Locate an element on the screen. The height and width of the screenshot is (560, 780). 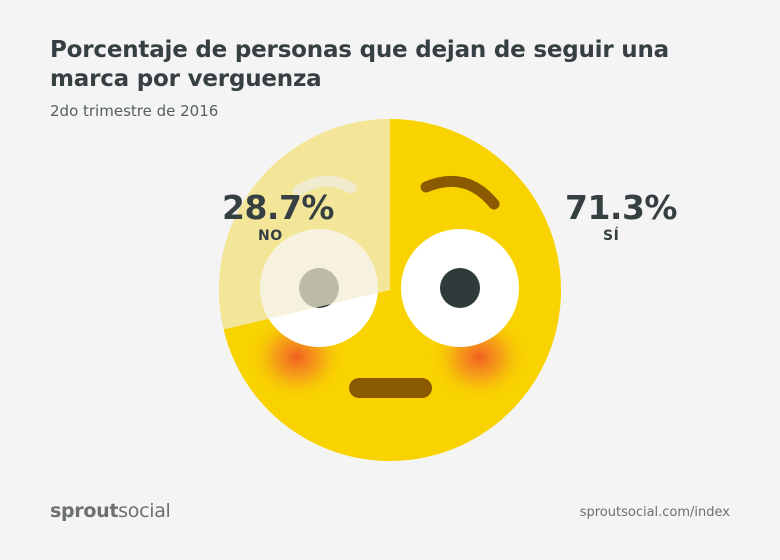
right-brow is located at coordinates (460, 192).